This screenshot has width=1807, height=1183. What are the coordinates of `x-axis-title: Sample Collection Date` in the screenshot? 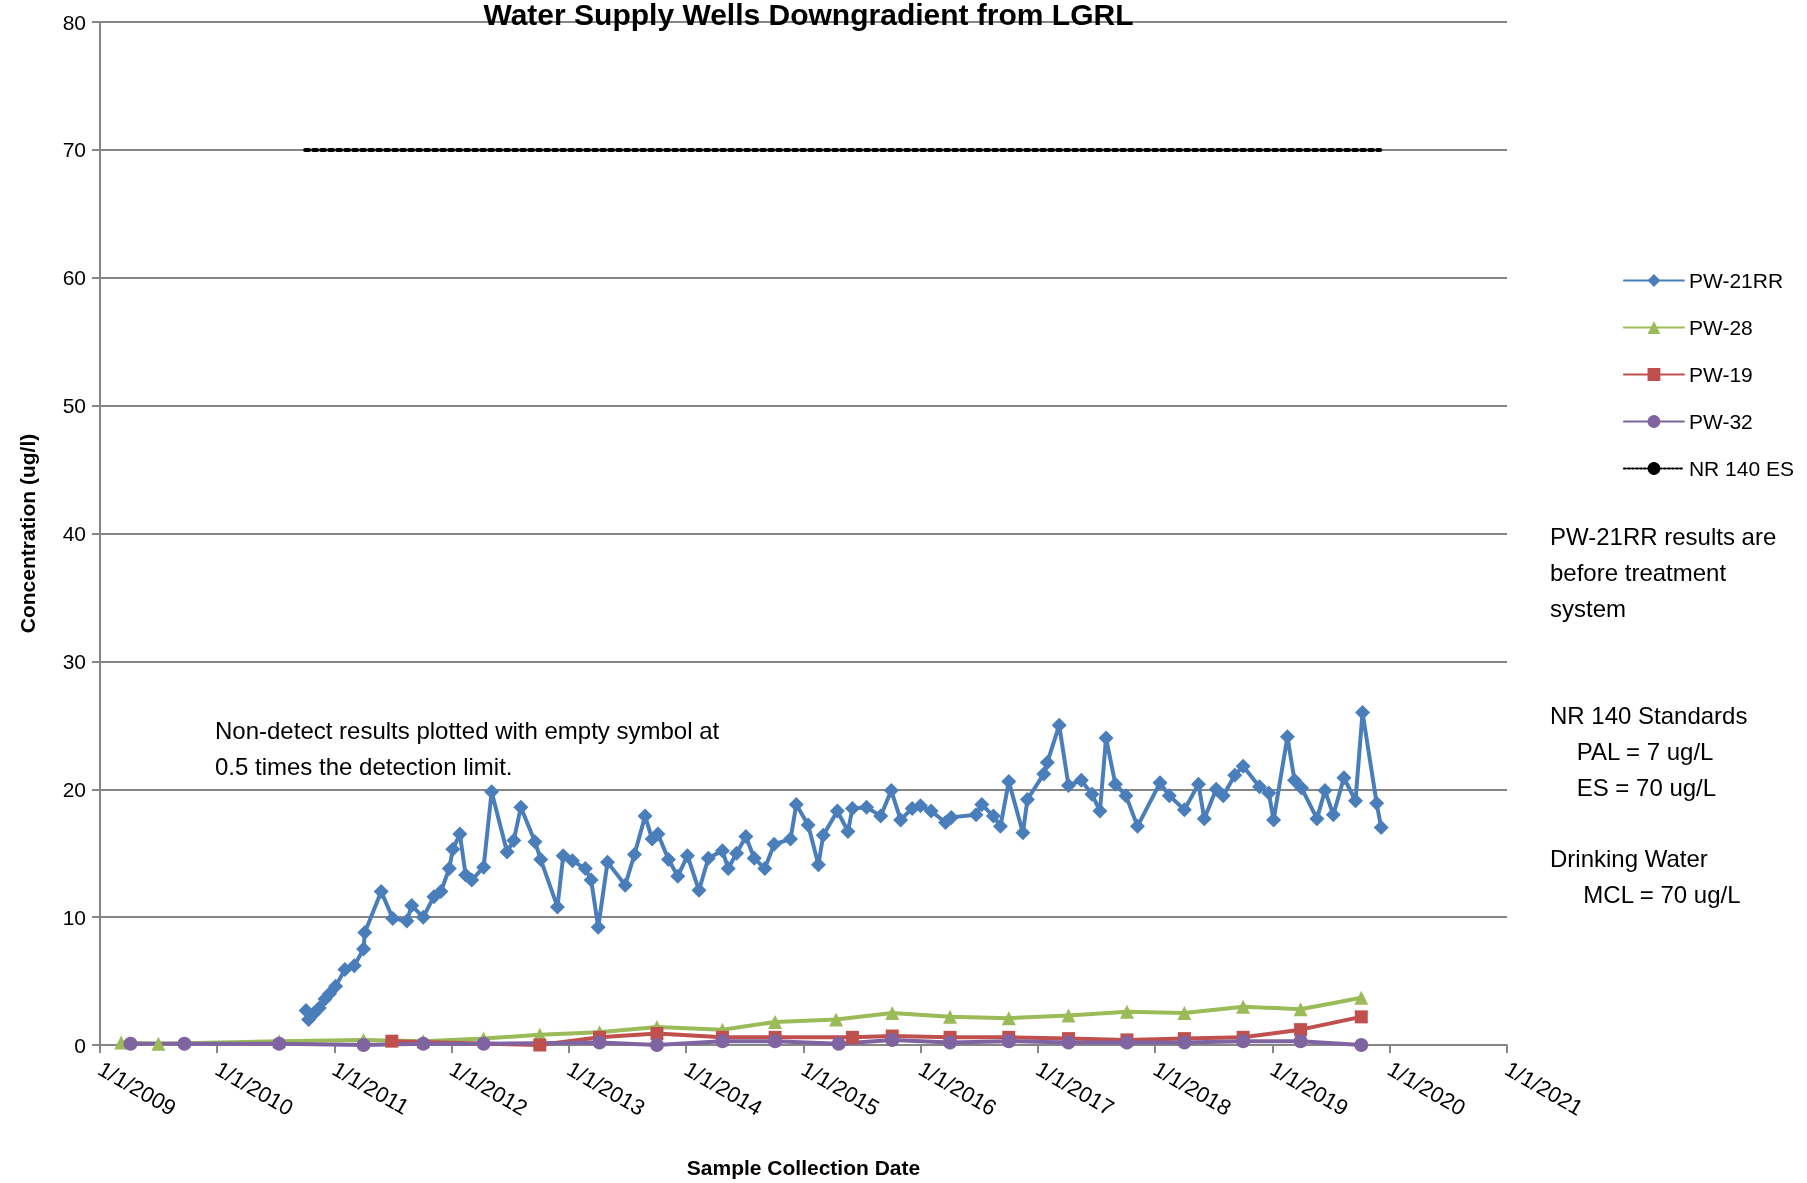 It's located at (803, 1167).